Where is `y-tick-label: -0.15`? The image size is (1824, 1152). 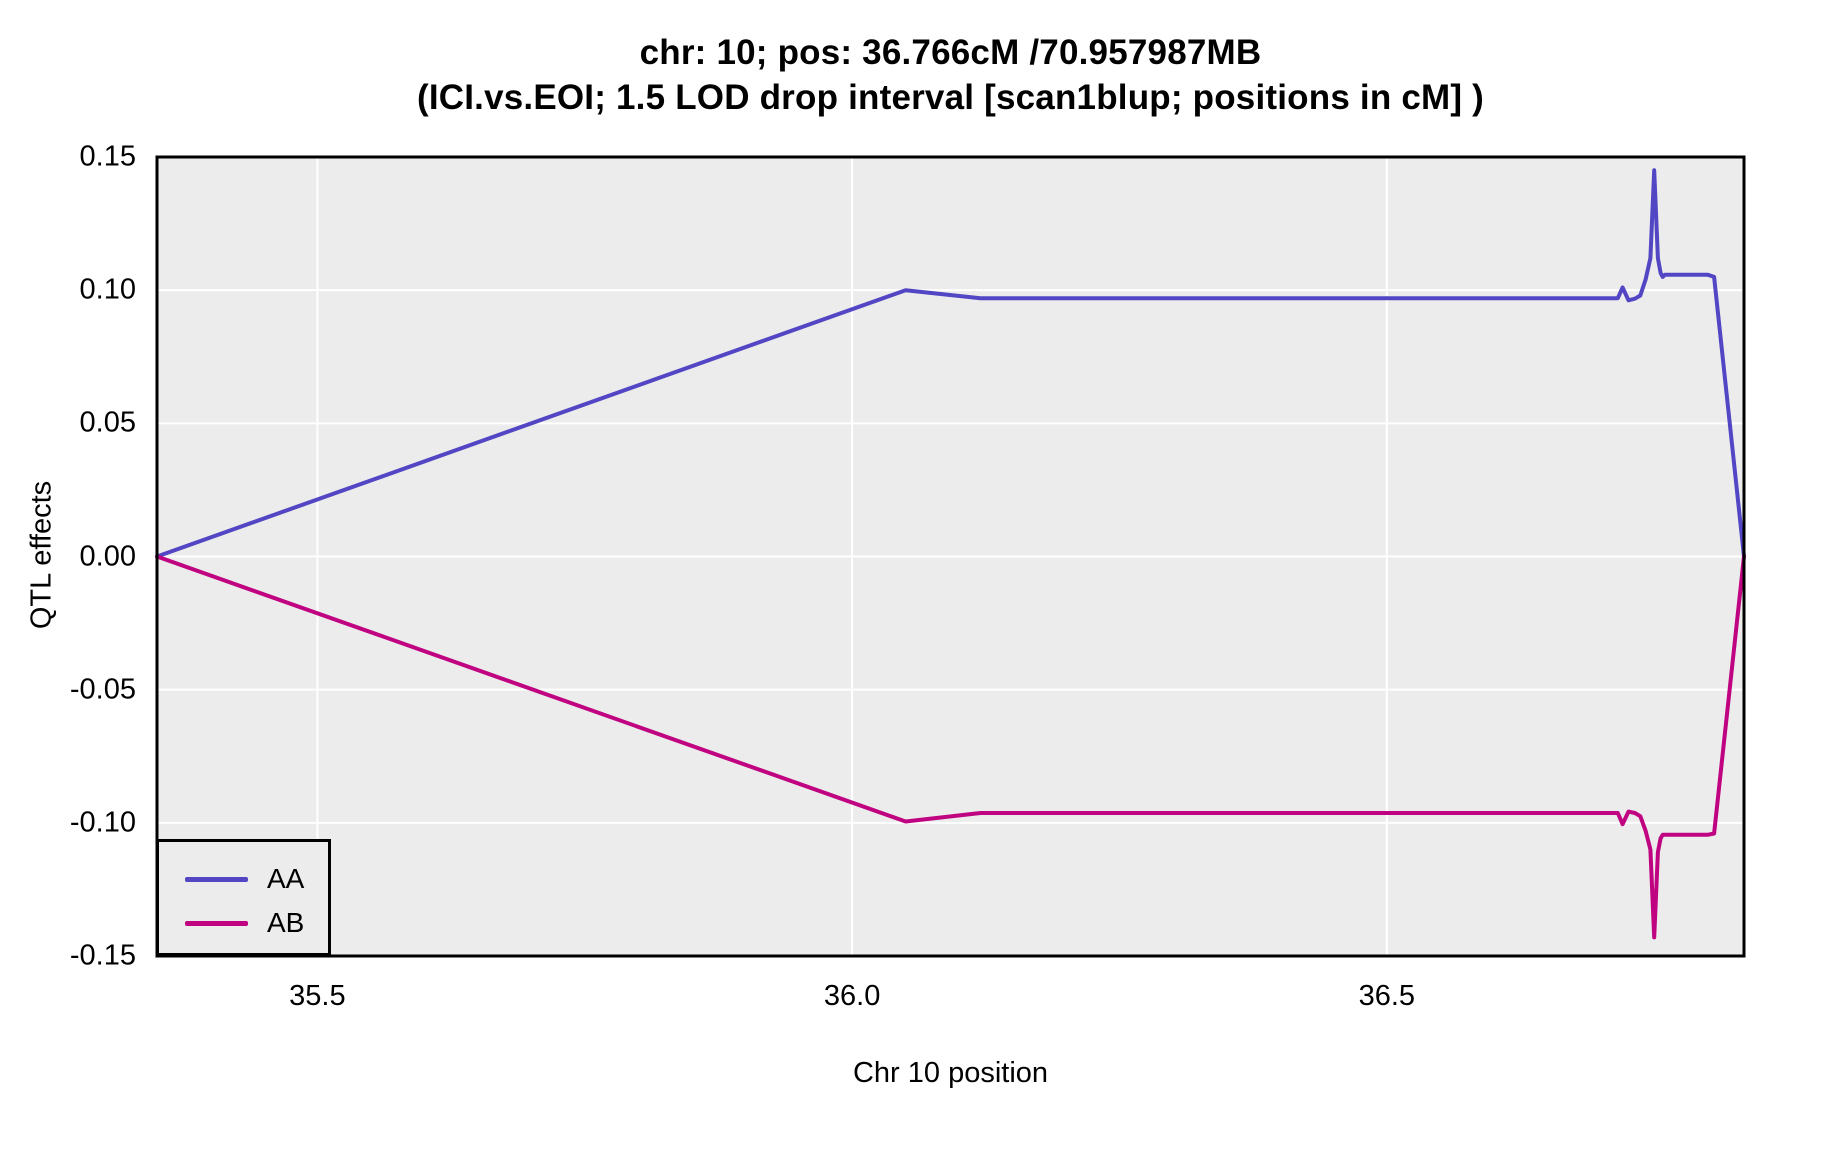
y-tick-label: -0.15 is located at coordinates (102, 955).